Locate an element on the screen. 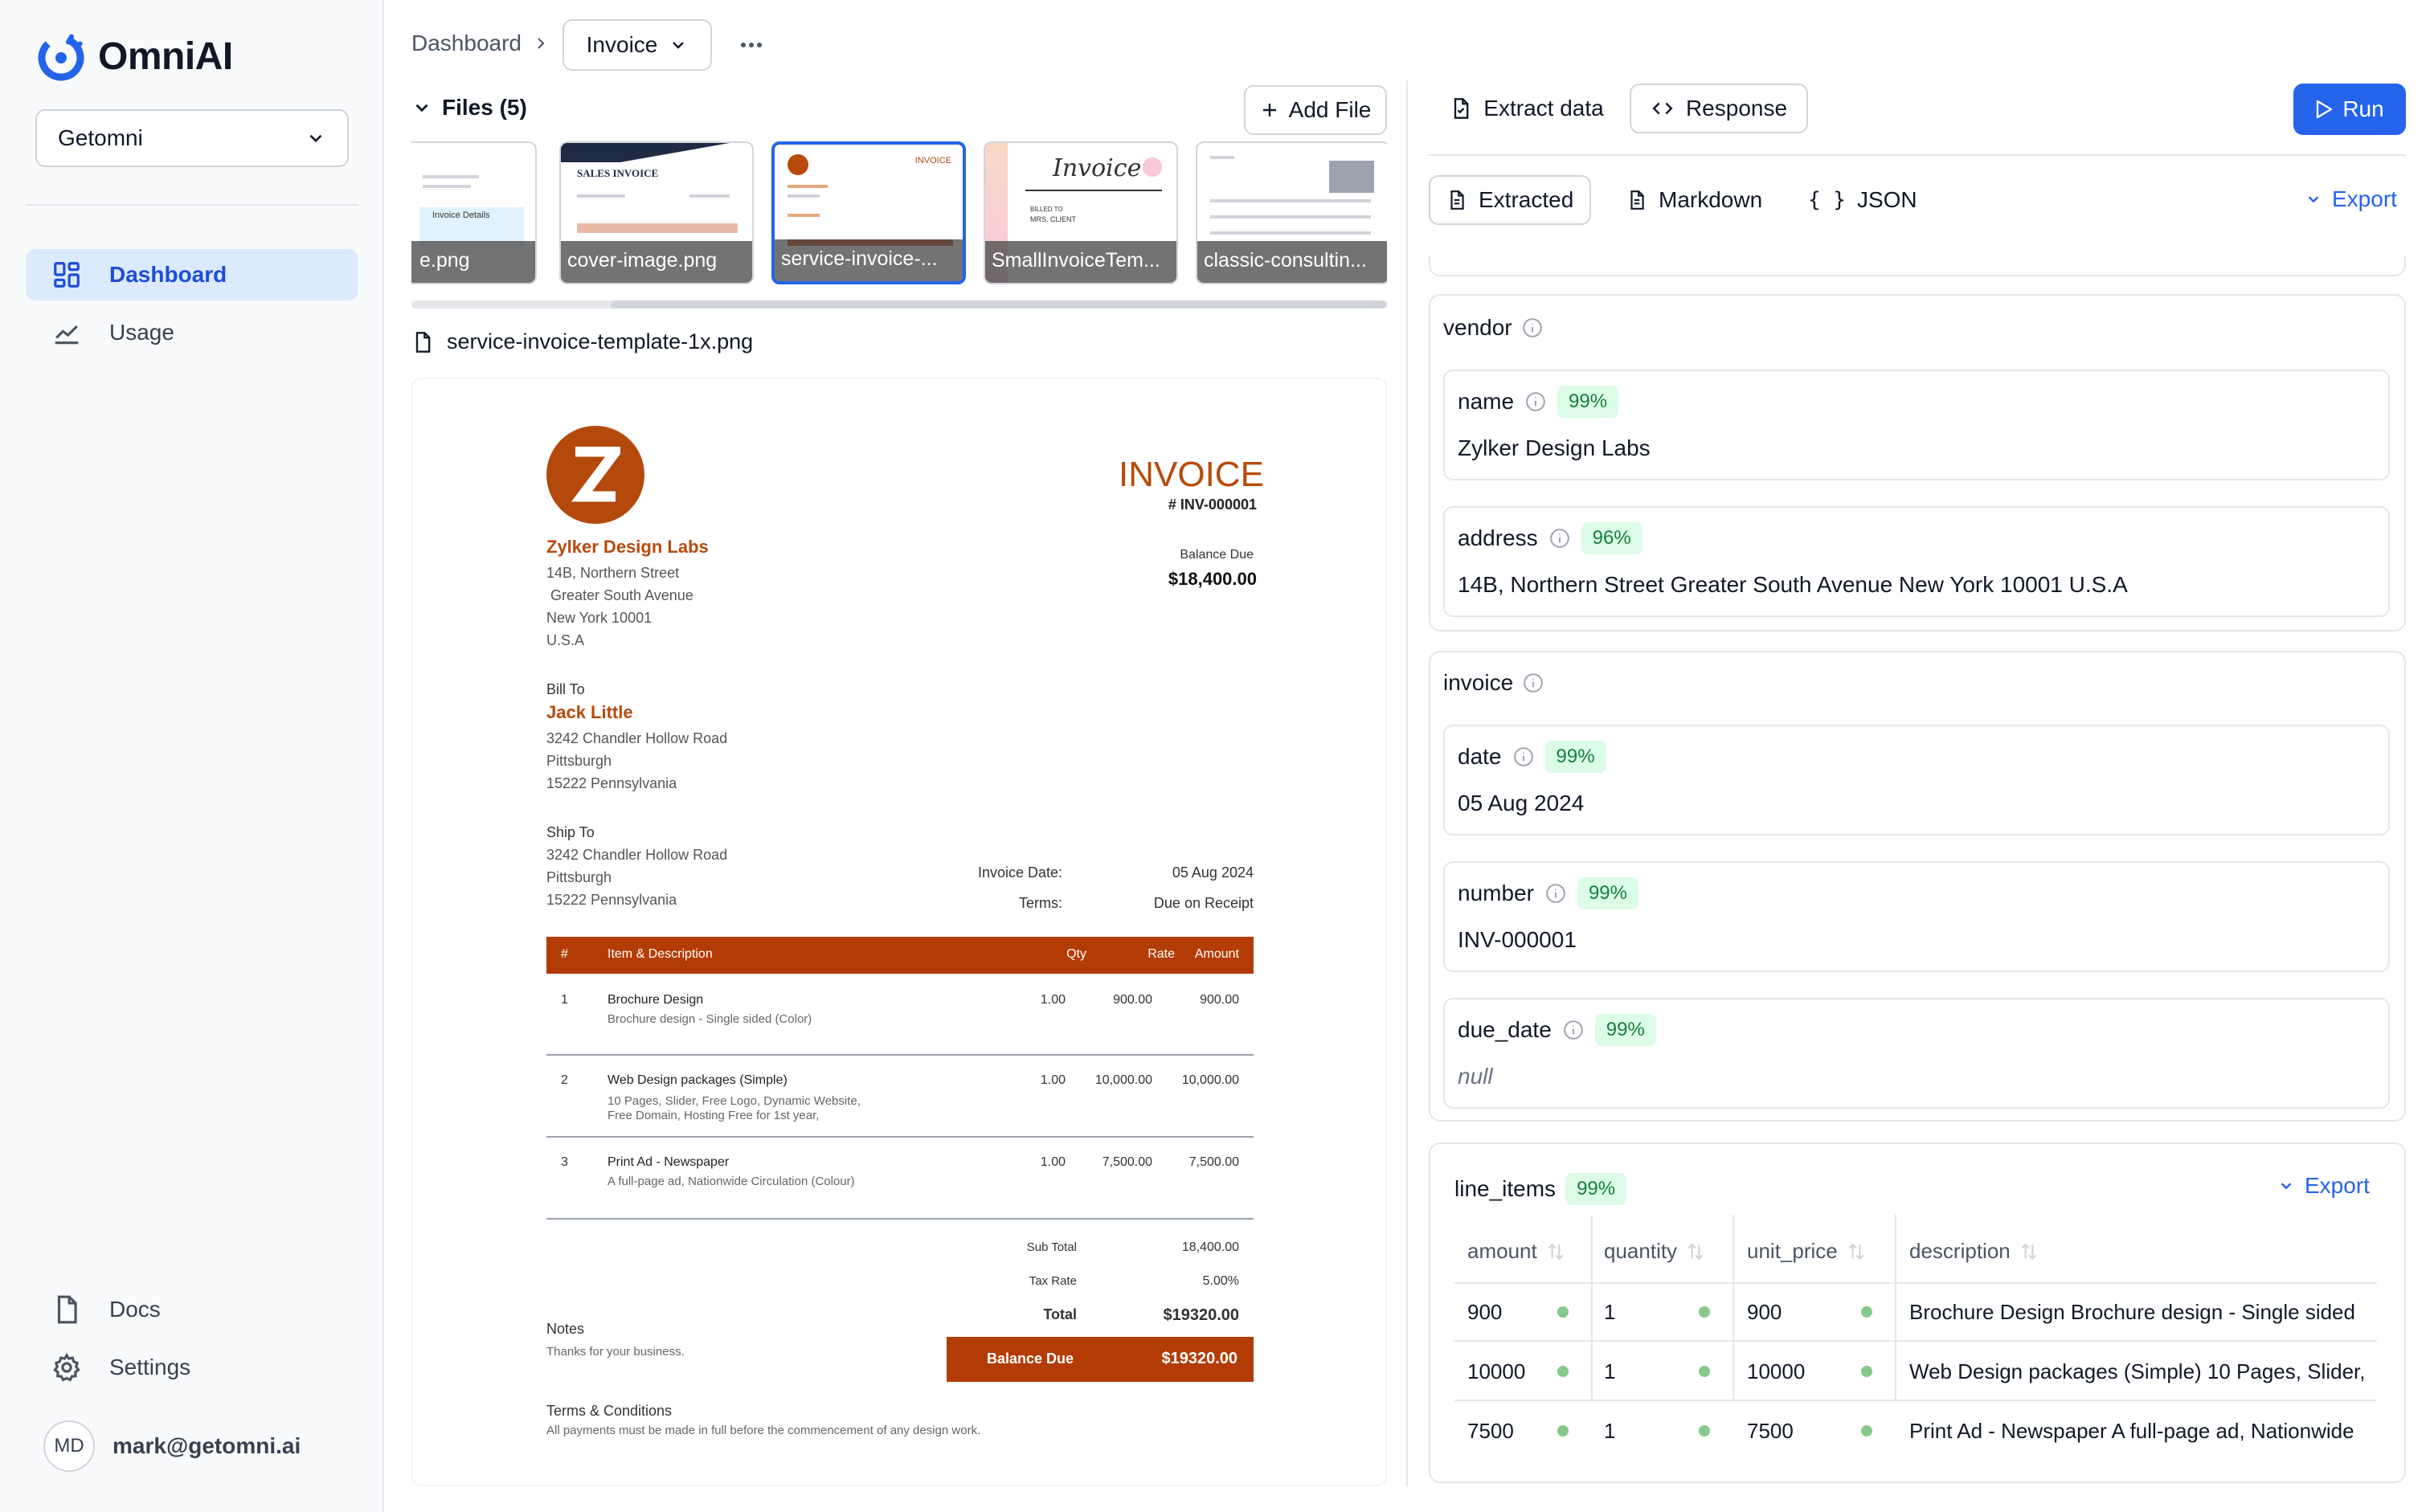 This screenshot has height=1512, width=2430. file-extract-icon is located at coordinates (1461, 108).